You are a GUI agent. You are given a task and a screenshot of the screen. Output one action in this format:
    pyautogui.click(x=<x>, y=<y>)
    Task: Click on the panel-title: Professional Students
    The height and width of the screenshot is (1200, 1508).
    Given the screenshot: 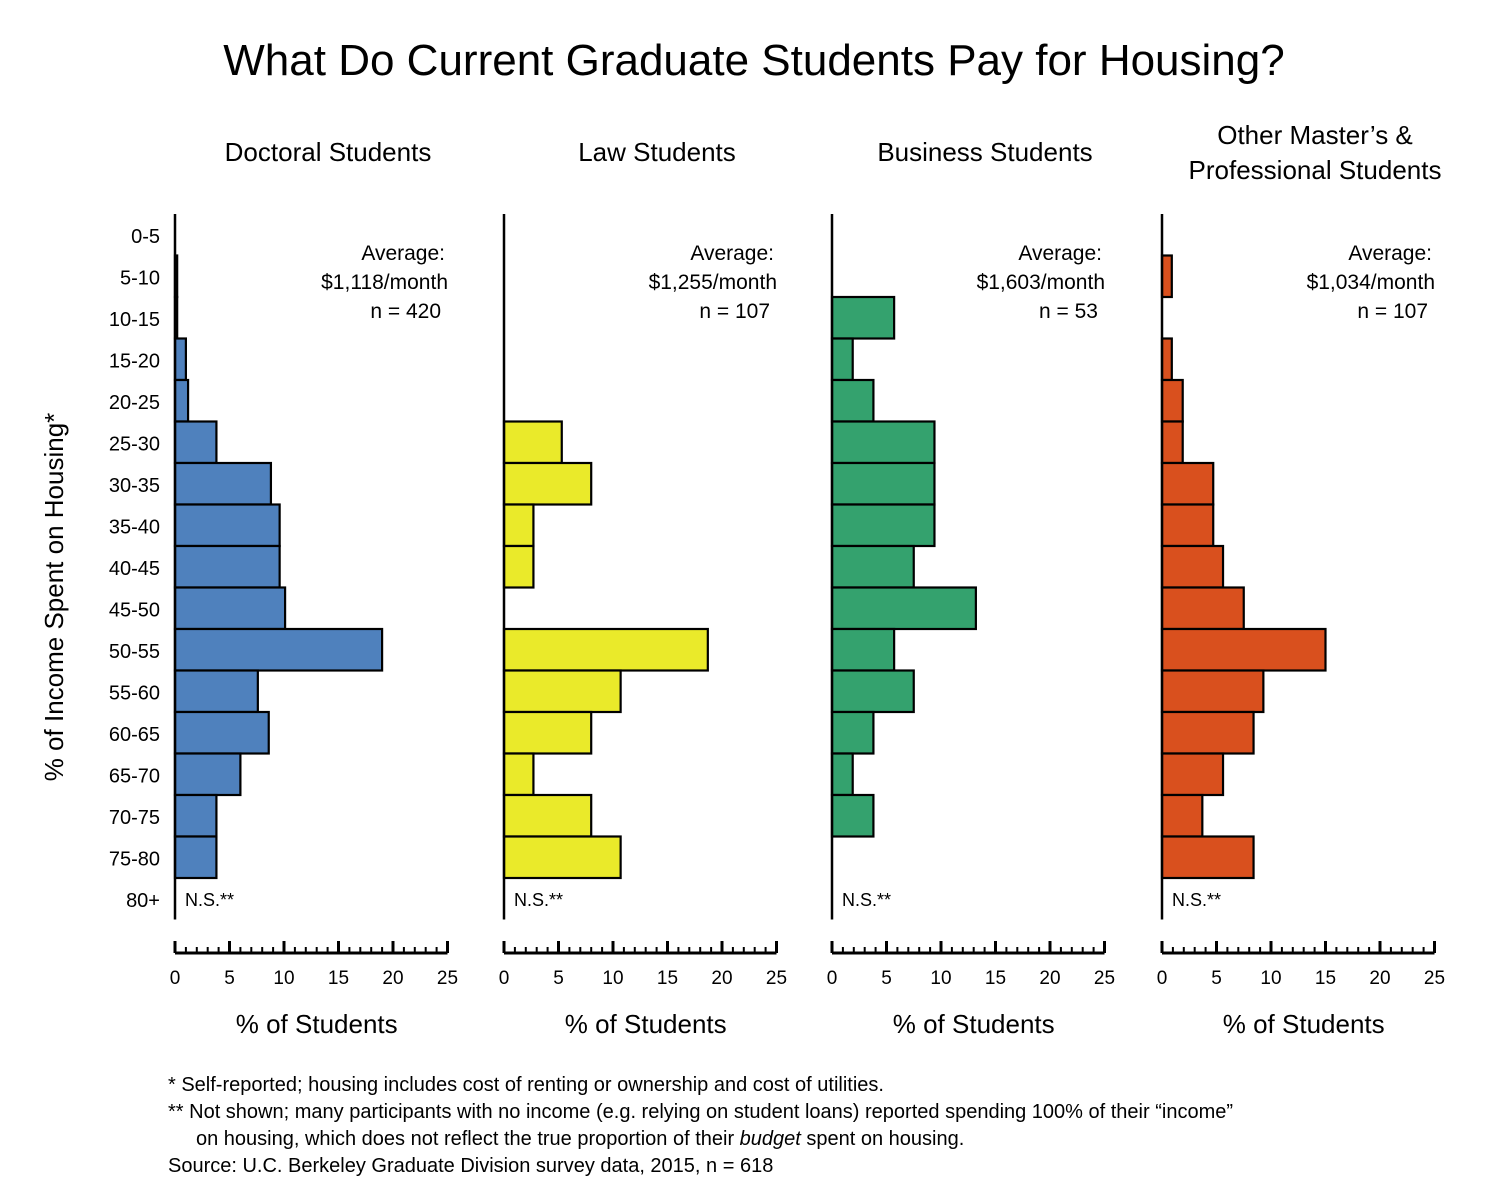 What is the action you would take?
    pyautogui.click(x=1315, y=170)
    